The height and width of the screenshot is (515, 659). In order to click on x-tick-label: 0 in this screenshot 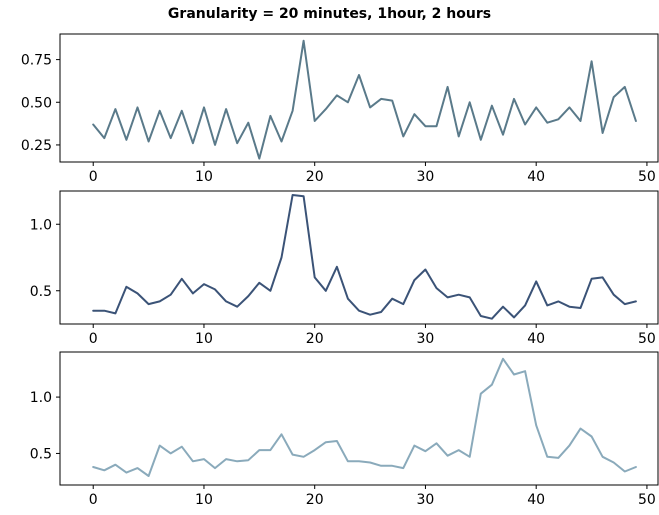, I will do `click(93, 177)`.